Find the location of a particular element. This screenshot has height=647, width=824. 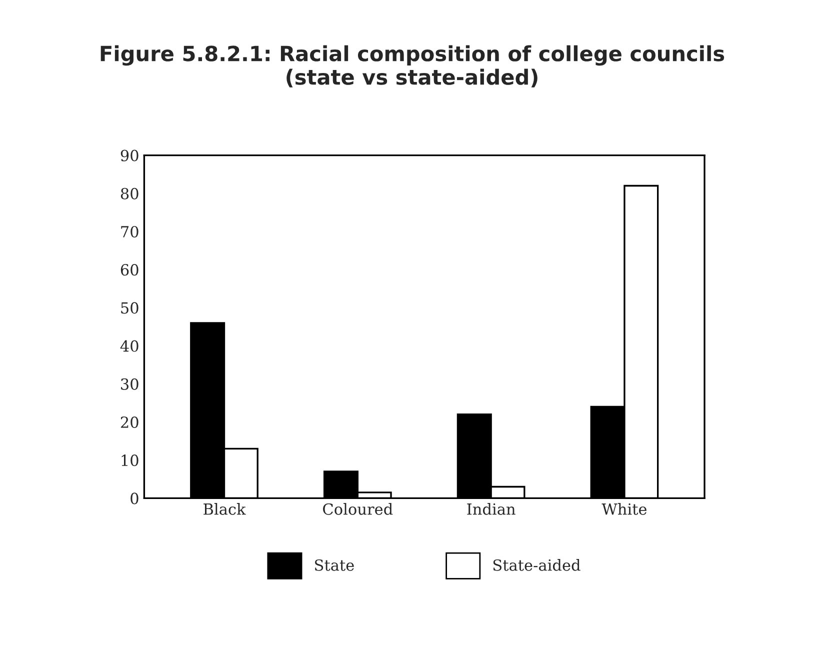

chart-title: Figure 5.8.2.1: Racial composition of college councils (state vs state-aided) is located at coordinates (412, 66).